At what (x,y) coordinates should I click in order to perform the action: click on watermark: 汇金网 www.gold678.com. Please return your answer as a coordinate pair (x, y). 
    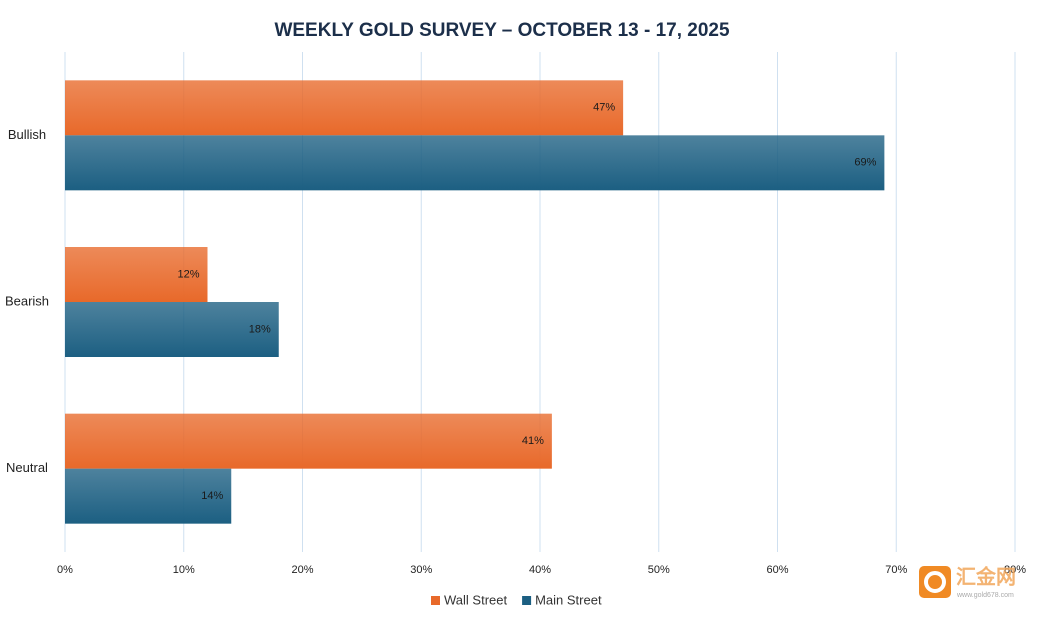
    Looking at the image, I should click on (967, 581).